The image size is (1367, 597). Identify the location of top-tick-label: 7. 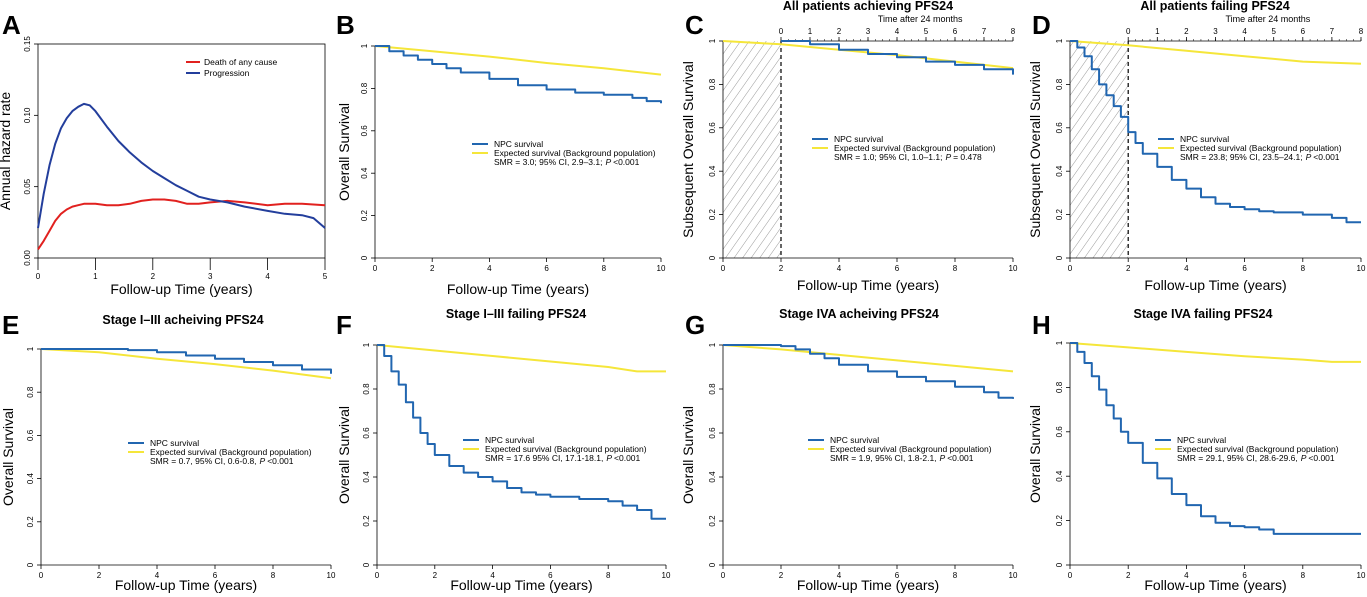
(1332, 31).